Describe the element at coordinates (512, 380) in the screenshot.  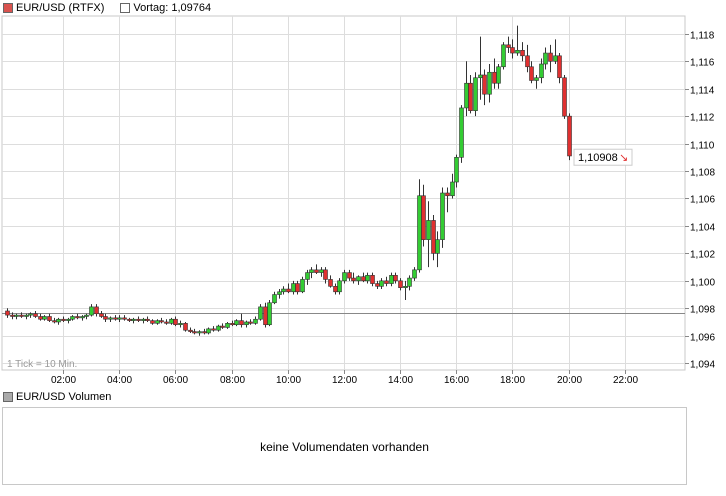
I see `x-tick-label: 18:00` at that location.